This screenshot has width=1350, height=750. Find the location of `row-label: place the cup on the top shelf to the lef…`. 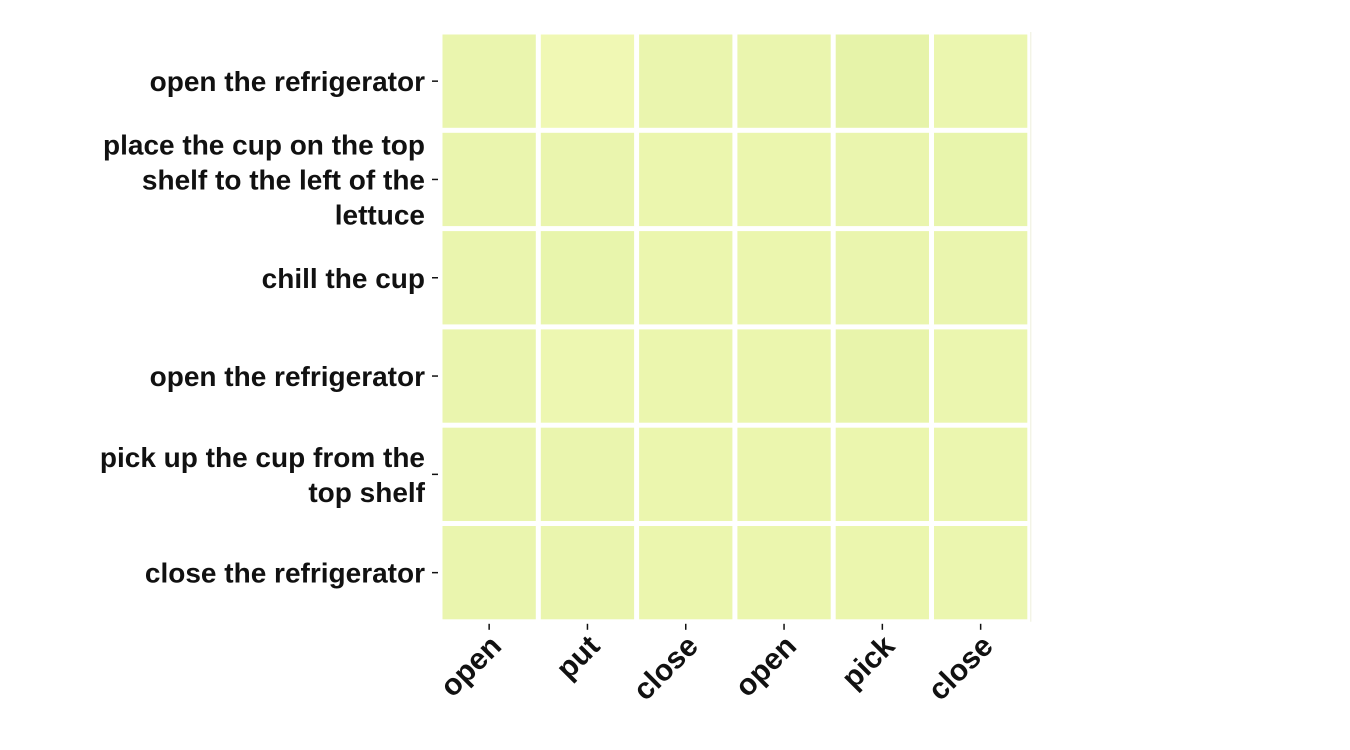

row-label: place the cup on the top shelf to the lef… is located at coordinates (264, 179).